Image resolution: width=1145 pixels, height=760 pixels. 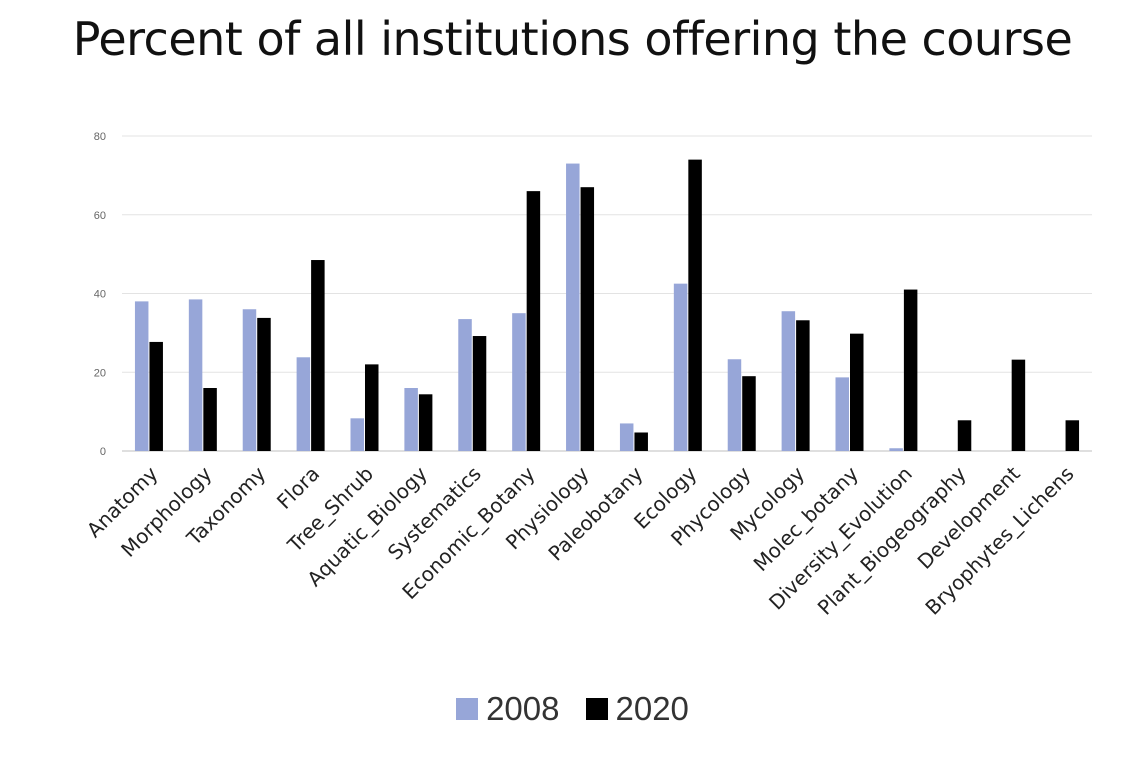 What do you see at coordinates (896, 449) in the screenshot?
I see `bar-2008-Diversity_Evolution` at bounding box center [896, 449].